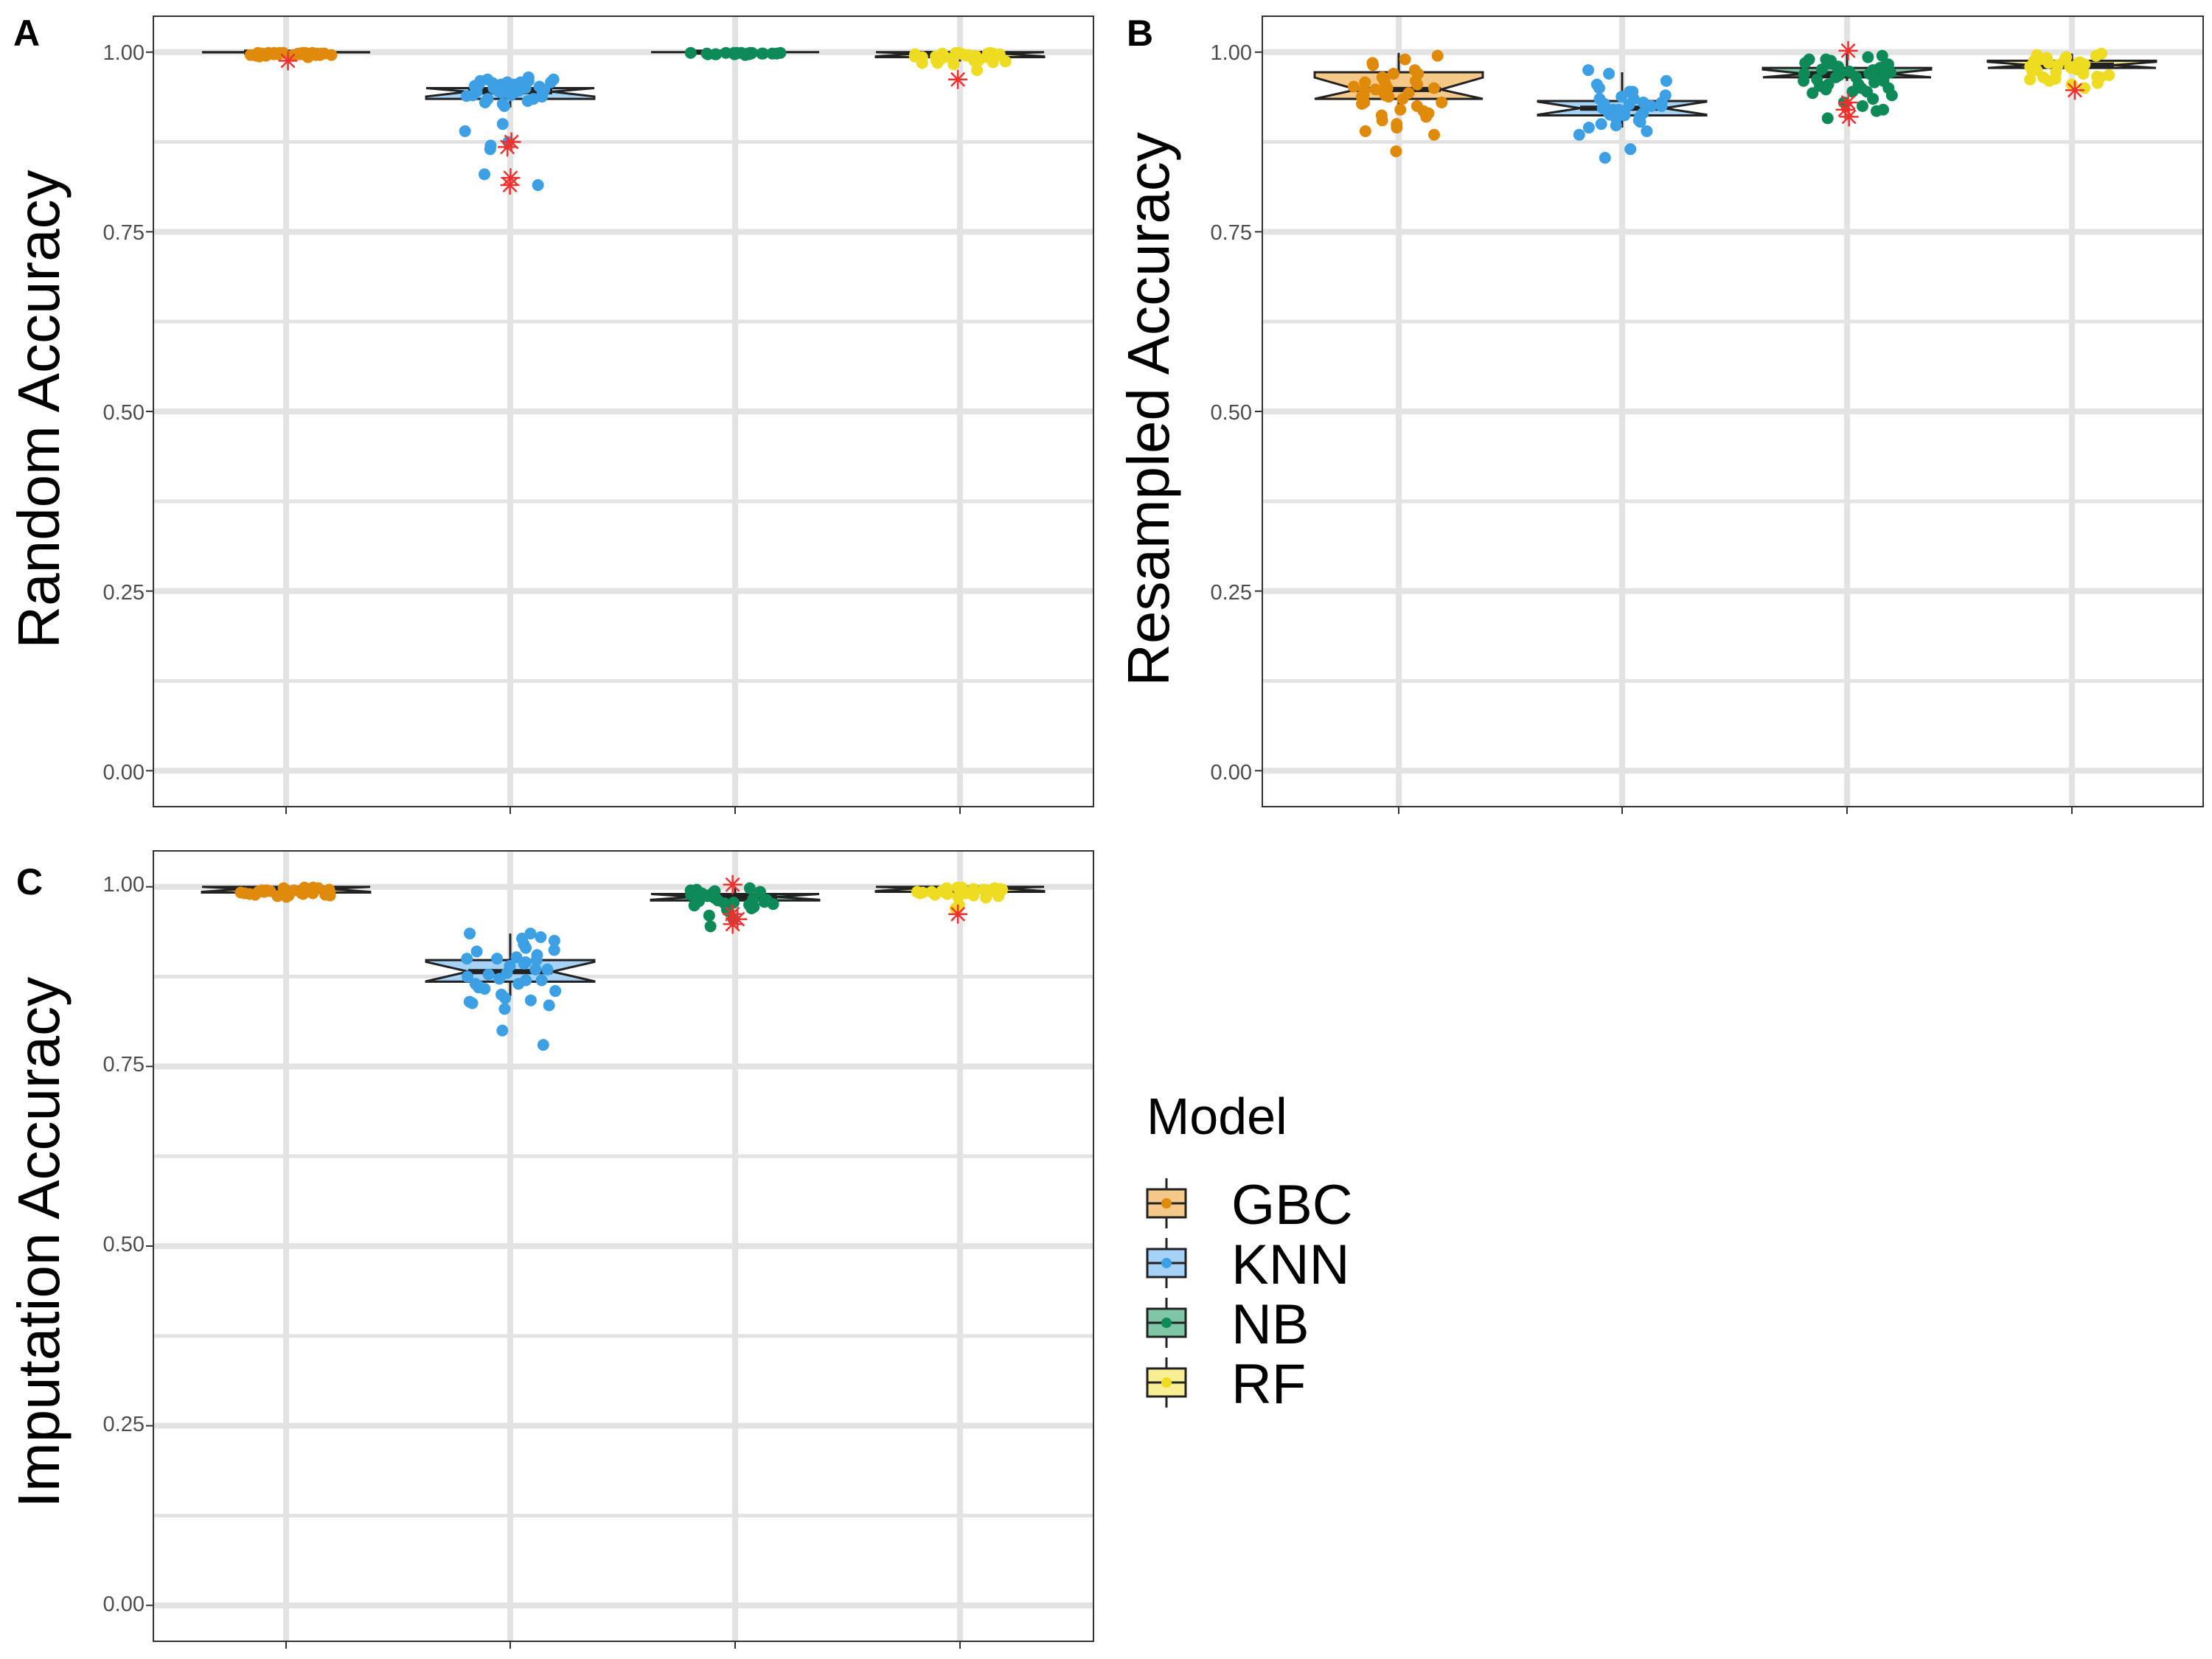 This screenshot has width=2212, height=1659. What do you see at coordinates (1268, 1384) in the screenshot?
I see `legend-label-rf: RF` at bounding box center [1268, 1384].